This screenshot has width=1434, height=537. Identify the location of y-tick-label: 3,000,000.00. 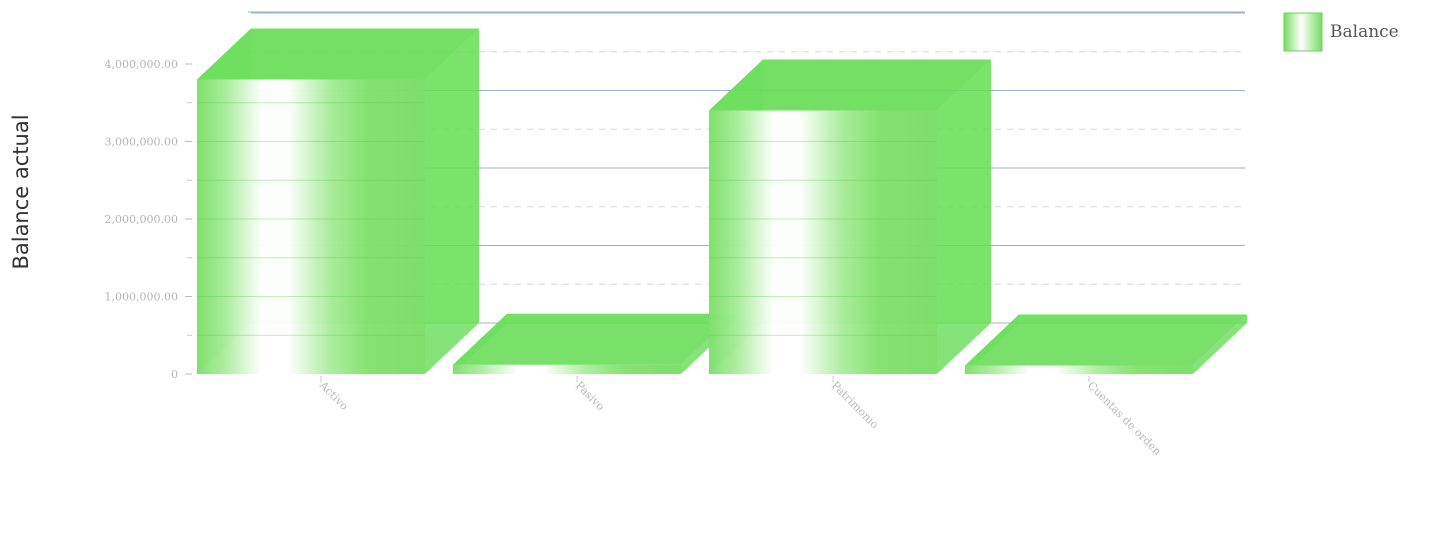
(141, 142).